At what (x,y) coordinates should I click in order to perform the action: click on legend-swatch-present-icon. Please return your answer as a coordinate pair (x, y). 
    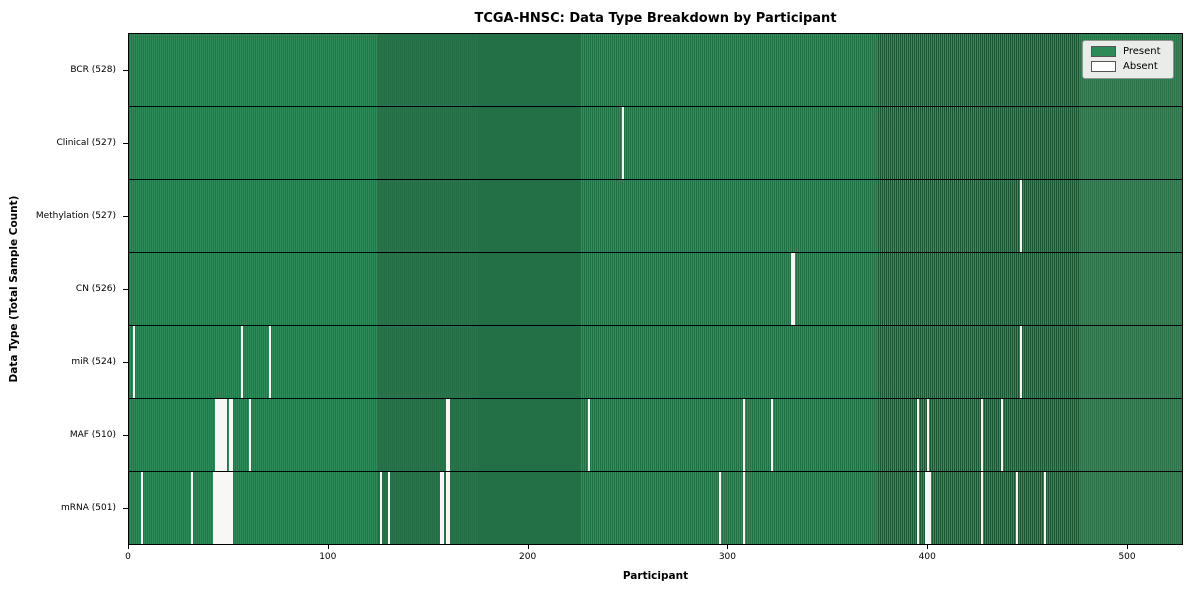
    Looking at the image, I should click on (1103, 51).